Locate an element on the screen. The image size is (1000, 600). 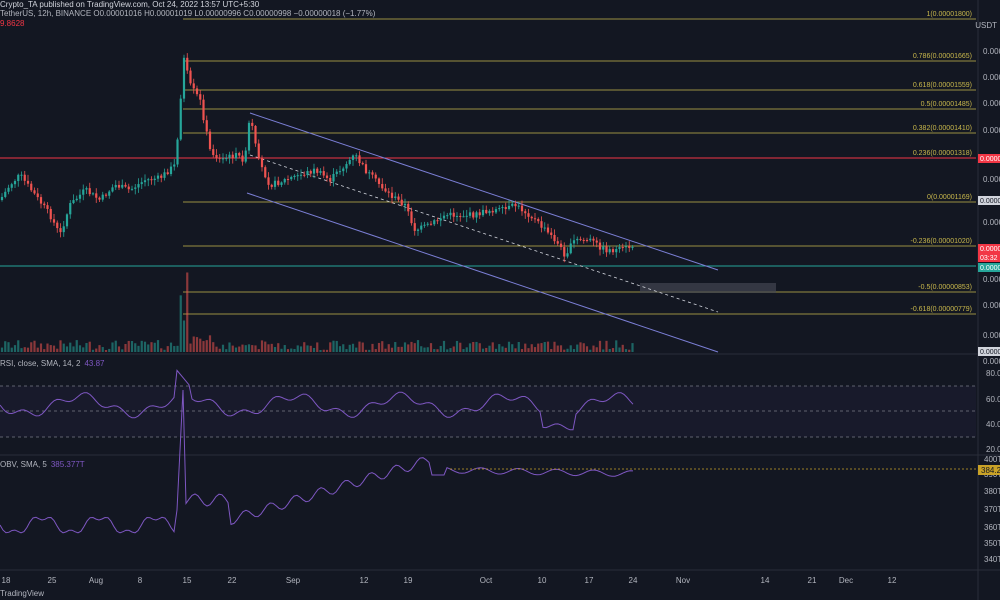
fib-label: 0.236(0.00001318) is located at coordinates (942, 153).